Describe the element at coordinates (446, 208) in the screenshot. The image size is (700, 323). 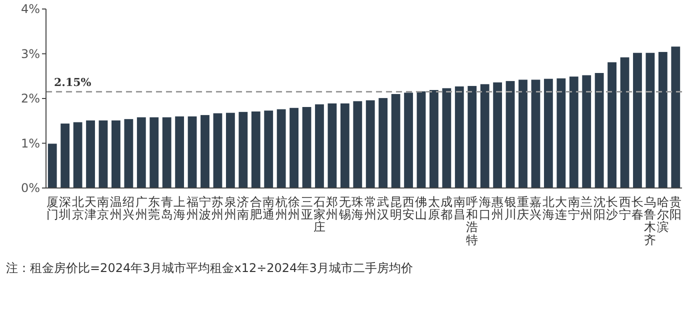
I see `x-tick-label: 成都` at that location.